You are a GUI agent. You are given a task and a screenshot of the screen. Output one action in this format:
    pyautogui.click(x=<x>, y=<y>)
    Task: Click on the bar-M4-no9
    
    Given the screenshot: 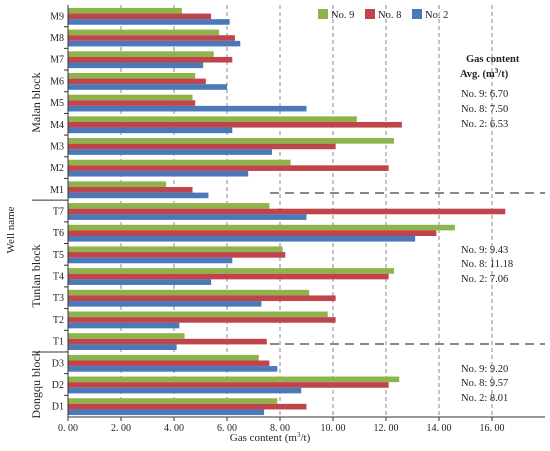 What is the action you would take?
    pyautogui.click(x=212, y=119)
    